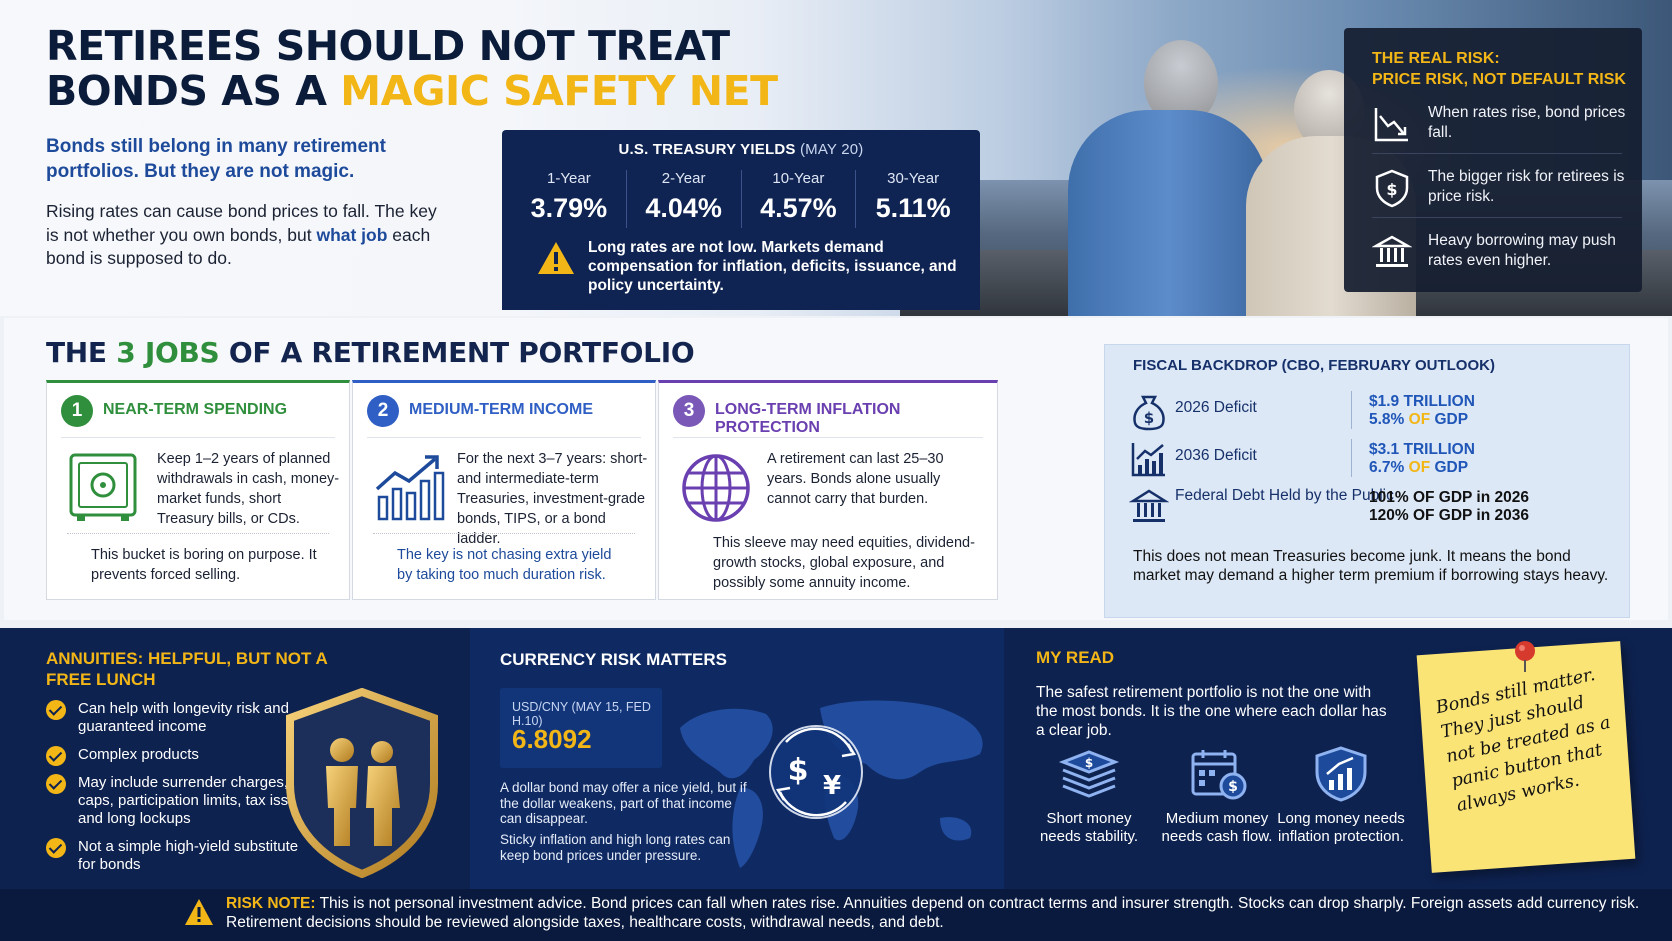 Image resolution: width=1672 pixels, height=941 pixels. Describe the element at coordinates (569, 178) in the screenshot. I see `yield-label: 1-Year` at that location.